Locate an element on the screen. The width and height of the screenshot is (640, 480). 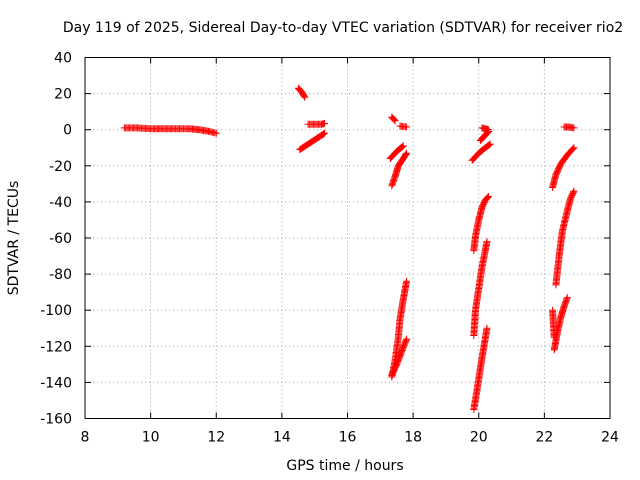
x-tick-label: 14 is located at coordinates (282, 438).